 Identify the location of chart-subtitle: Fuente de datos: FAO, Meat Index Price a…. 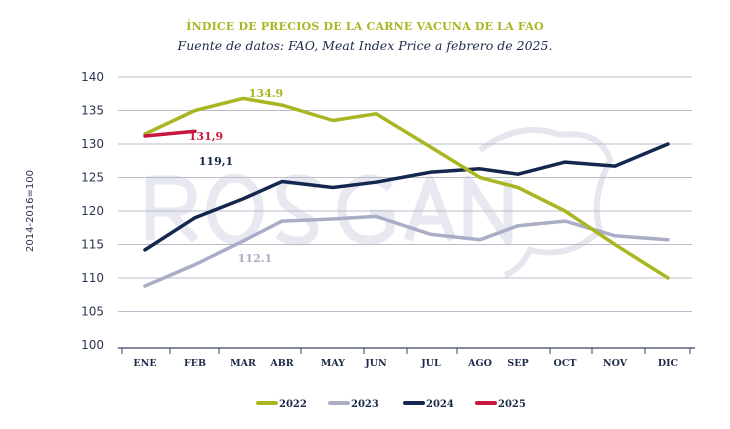
(365, 45).